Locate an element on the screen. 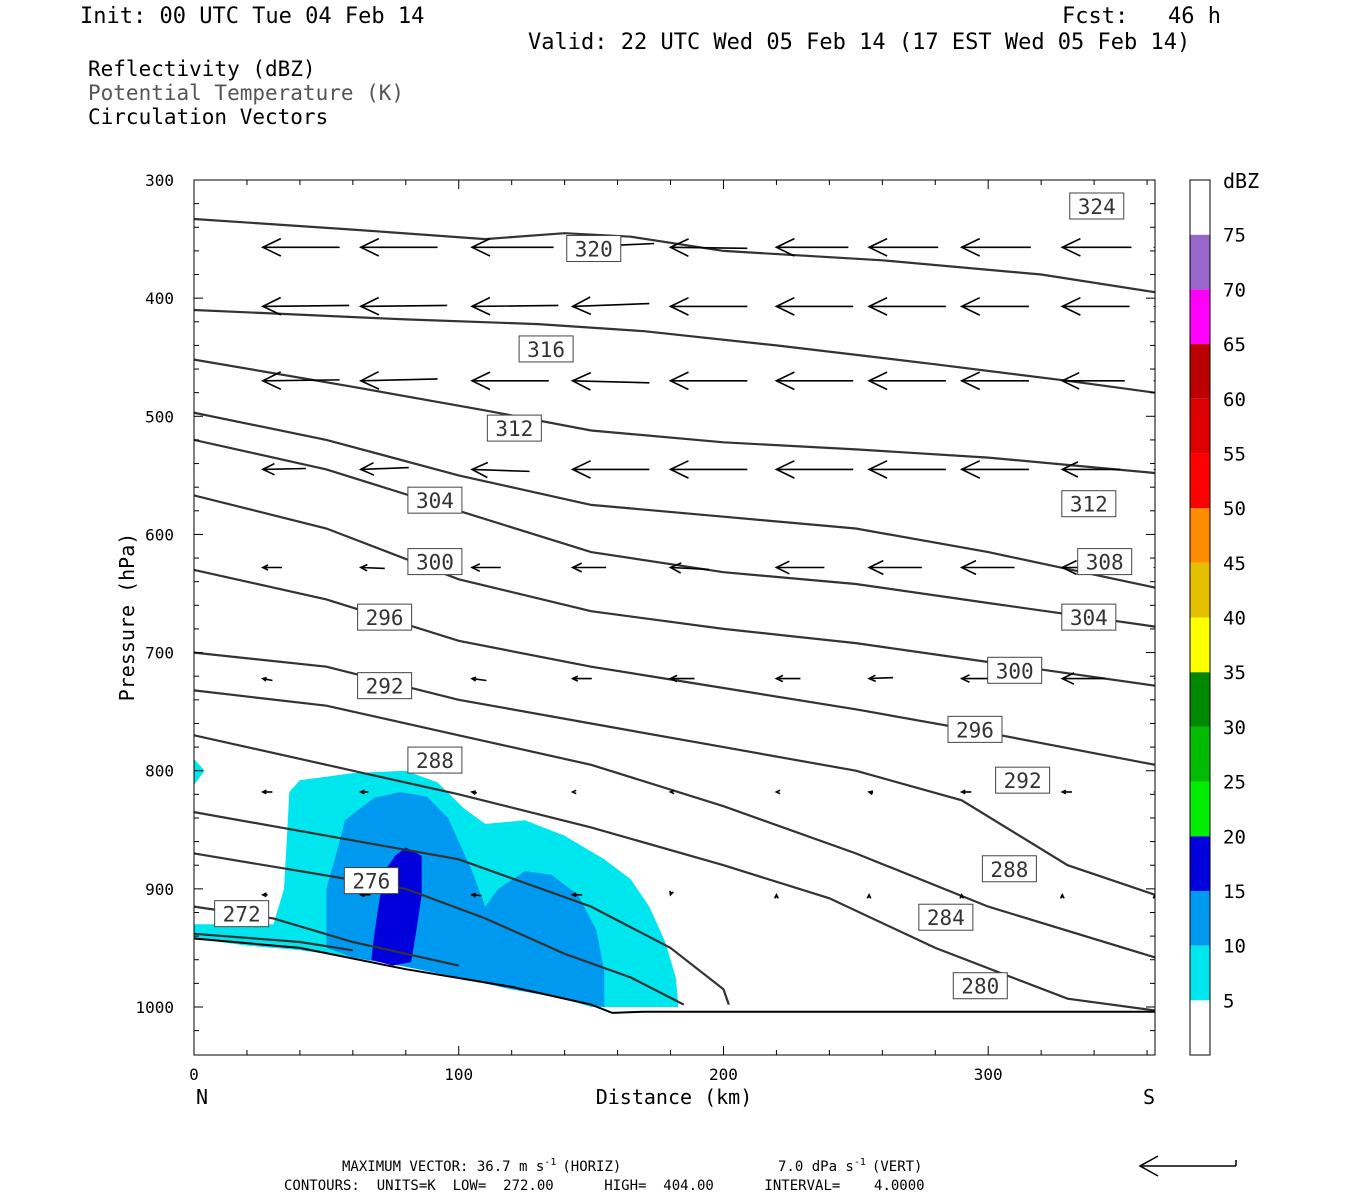  svg-text: 320 is located at coordinates (594, 250).